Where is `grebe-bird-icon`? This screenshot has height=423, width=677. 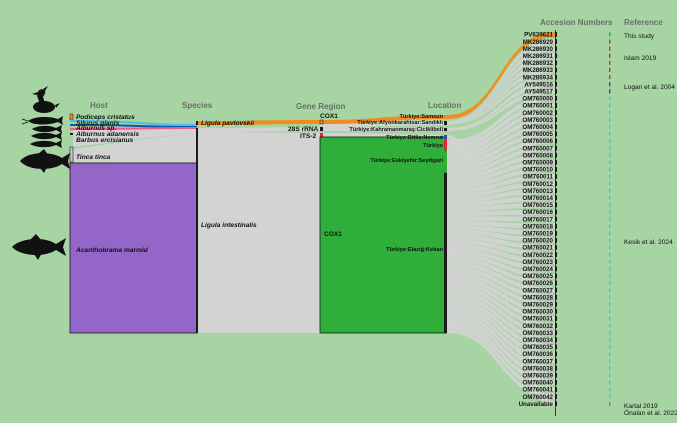 grebe-bird-icon is located at coordinates (46, 99).